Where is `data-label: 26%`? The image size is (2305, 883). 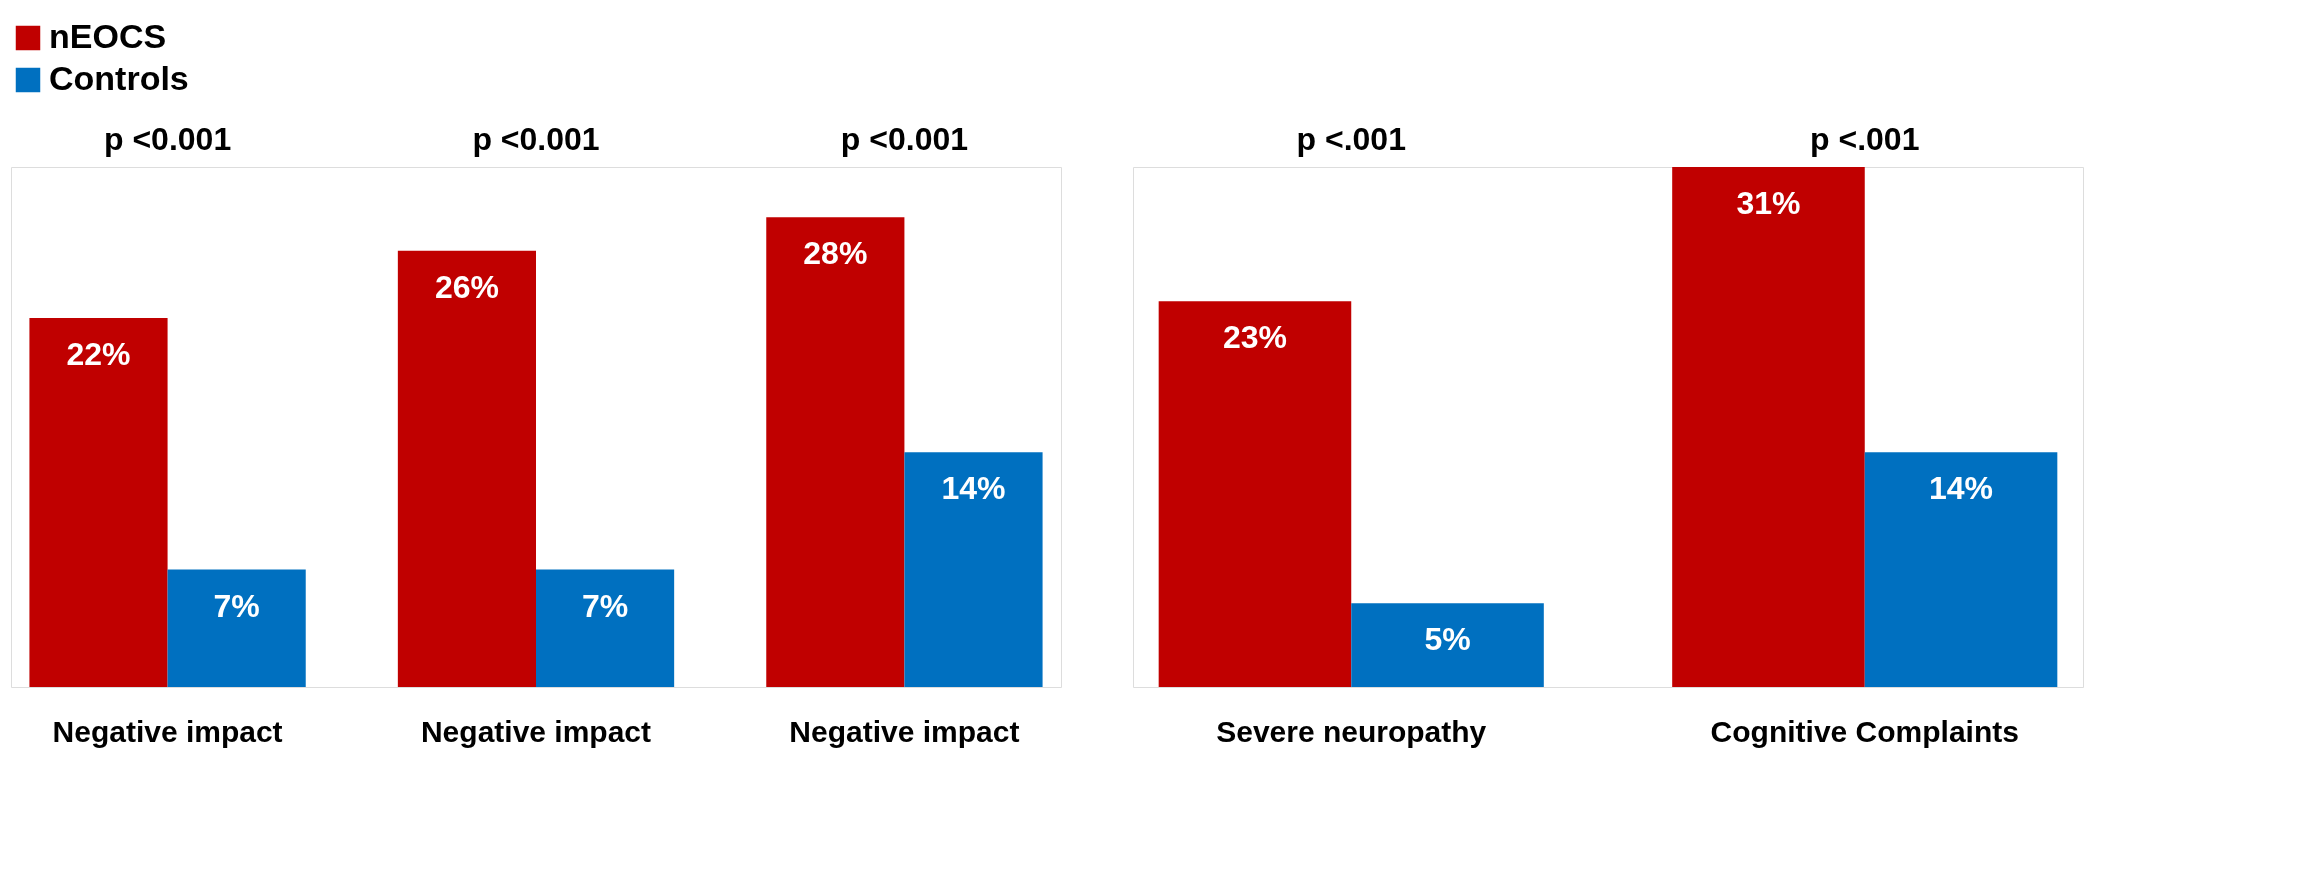 data-label: 26% is located at coordinates (466, 286).